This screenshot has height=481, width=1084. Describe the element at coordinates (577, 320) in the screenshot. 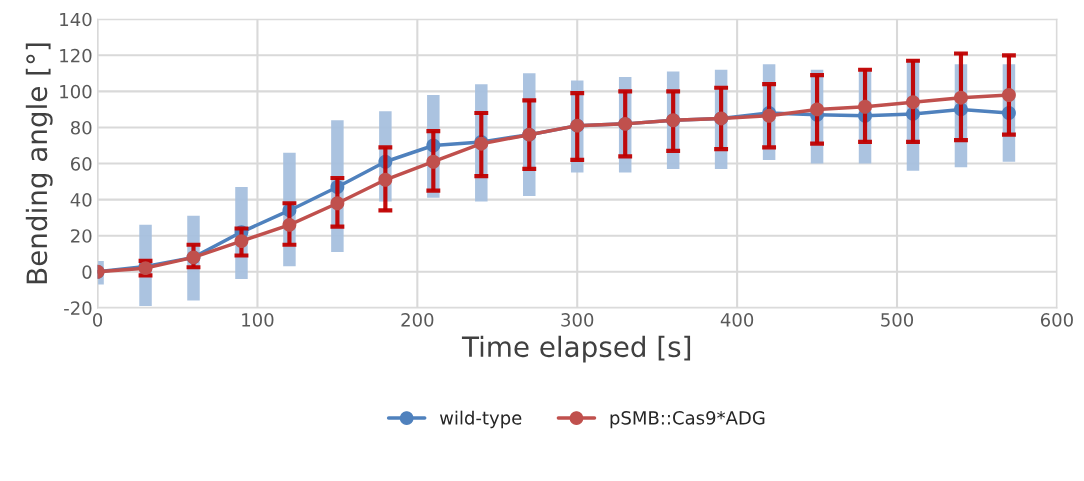

I see `x-tick-label: 300` at that location.